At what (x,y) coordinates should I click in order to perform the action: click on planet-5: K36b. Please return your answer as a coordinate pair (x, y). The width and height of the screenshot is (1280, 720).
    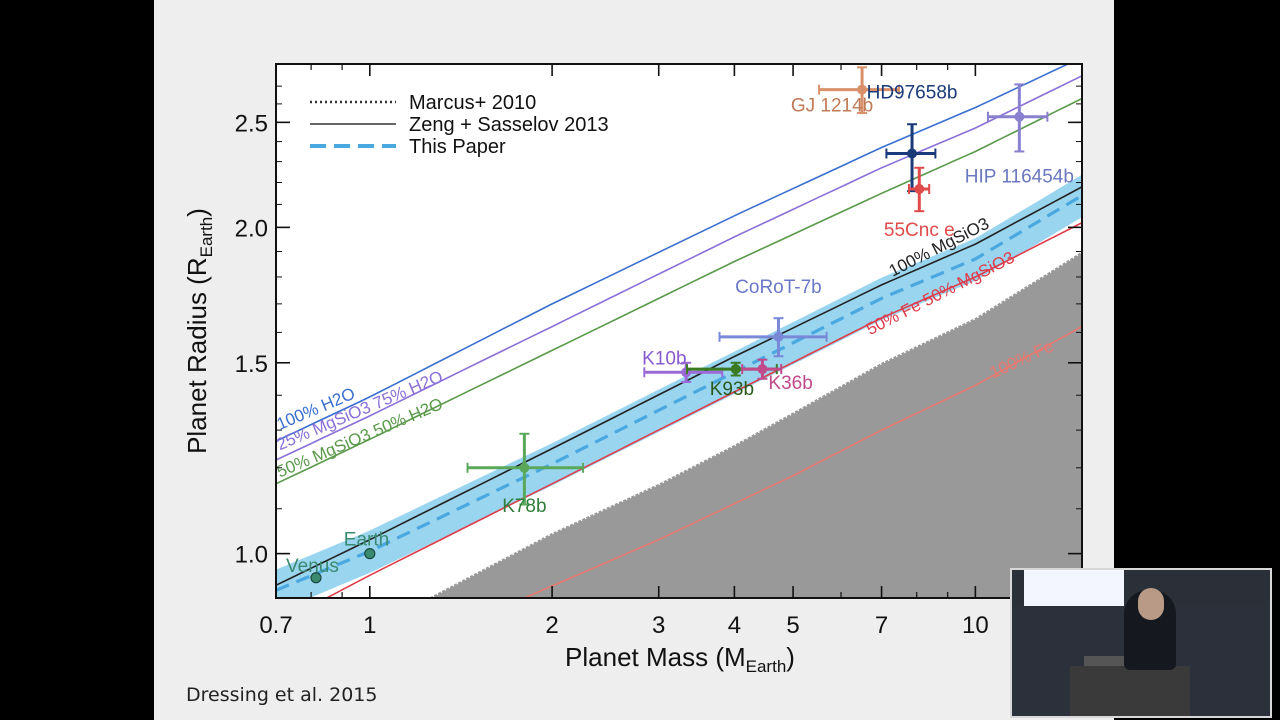
    Looking at the image, I should click on (777, 376).